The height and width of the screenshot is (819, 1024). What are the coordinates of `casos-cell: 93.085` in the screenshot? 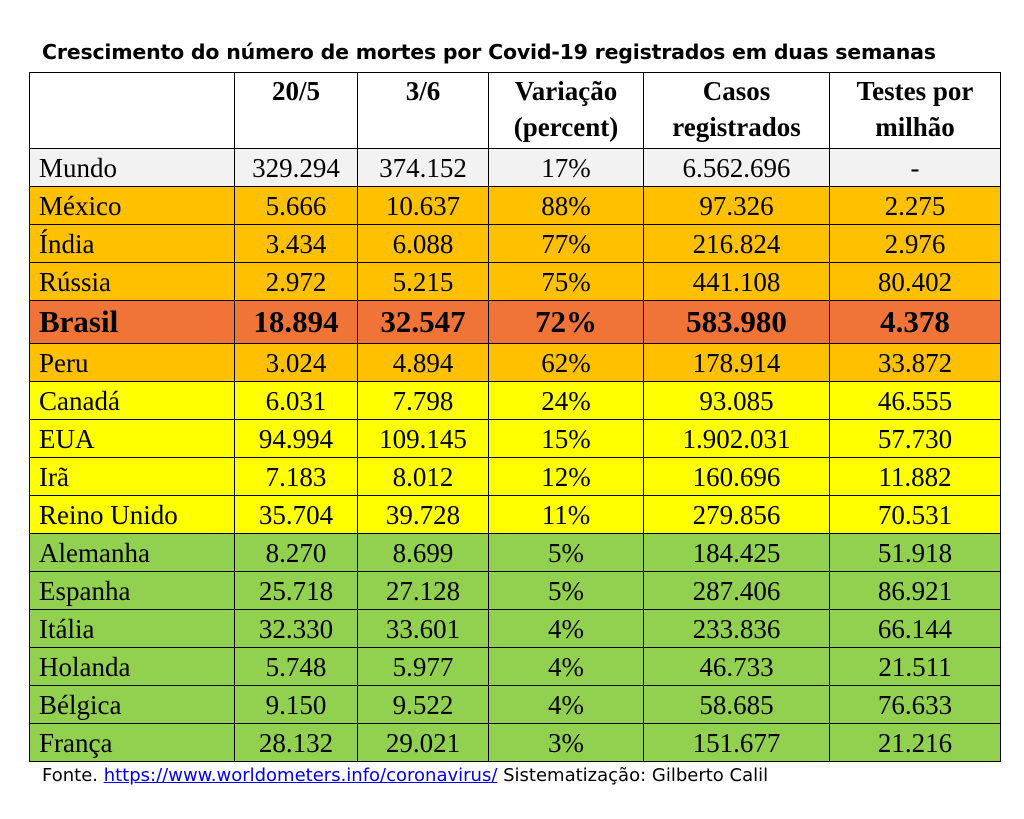 It's located at (736, 400).